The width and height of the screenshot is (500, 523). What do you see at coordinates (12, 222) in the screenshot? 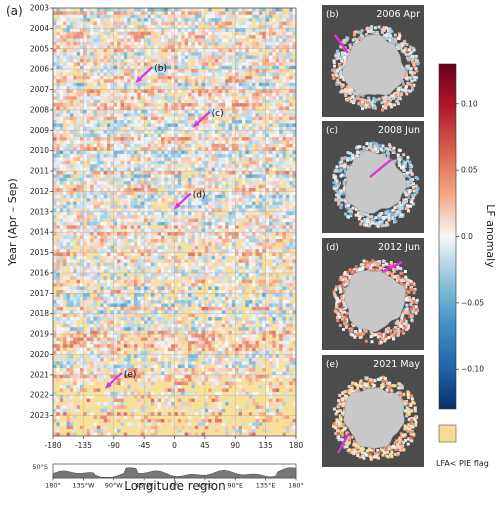
I see `y-axis-label: Year (Apr – Sep)` at bounding box center [12, 222].